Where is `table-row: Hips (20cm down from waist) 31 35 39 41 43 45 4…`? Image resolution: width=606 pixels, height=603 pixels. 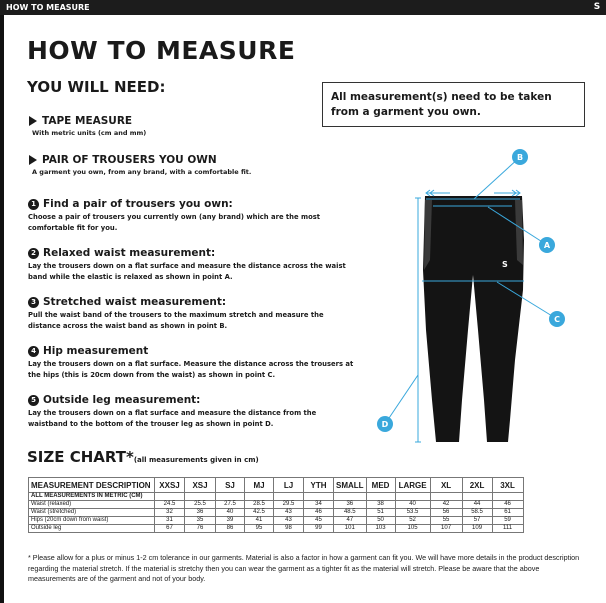 table-row: Hips (20cm down from waist) 31 35 39 41 43 45 4… is located at coordinates (276, 520).